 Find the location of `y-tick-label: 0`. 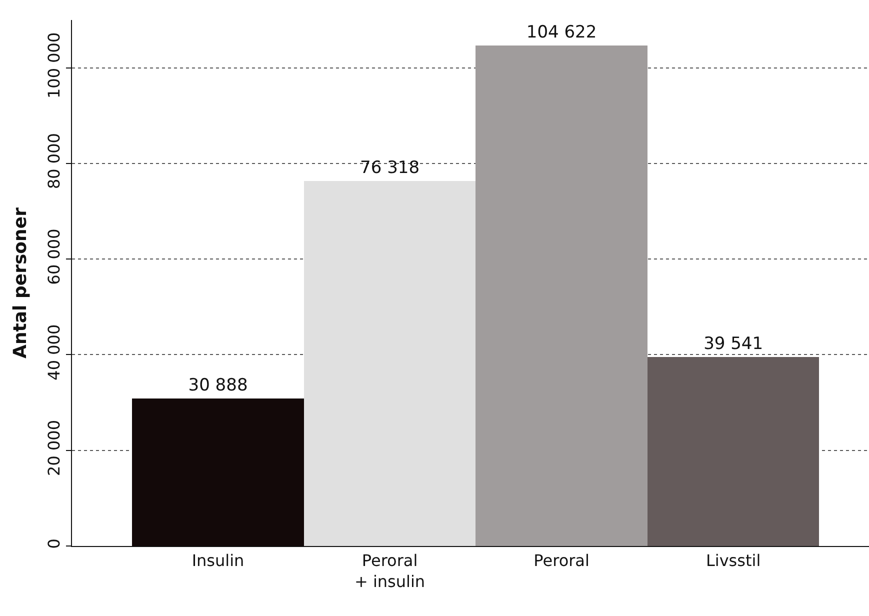

y-tick-label: 0 is located at coordinates (54, 543).